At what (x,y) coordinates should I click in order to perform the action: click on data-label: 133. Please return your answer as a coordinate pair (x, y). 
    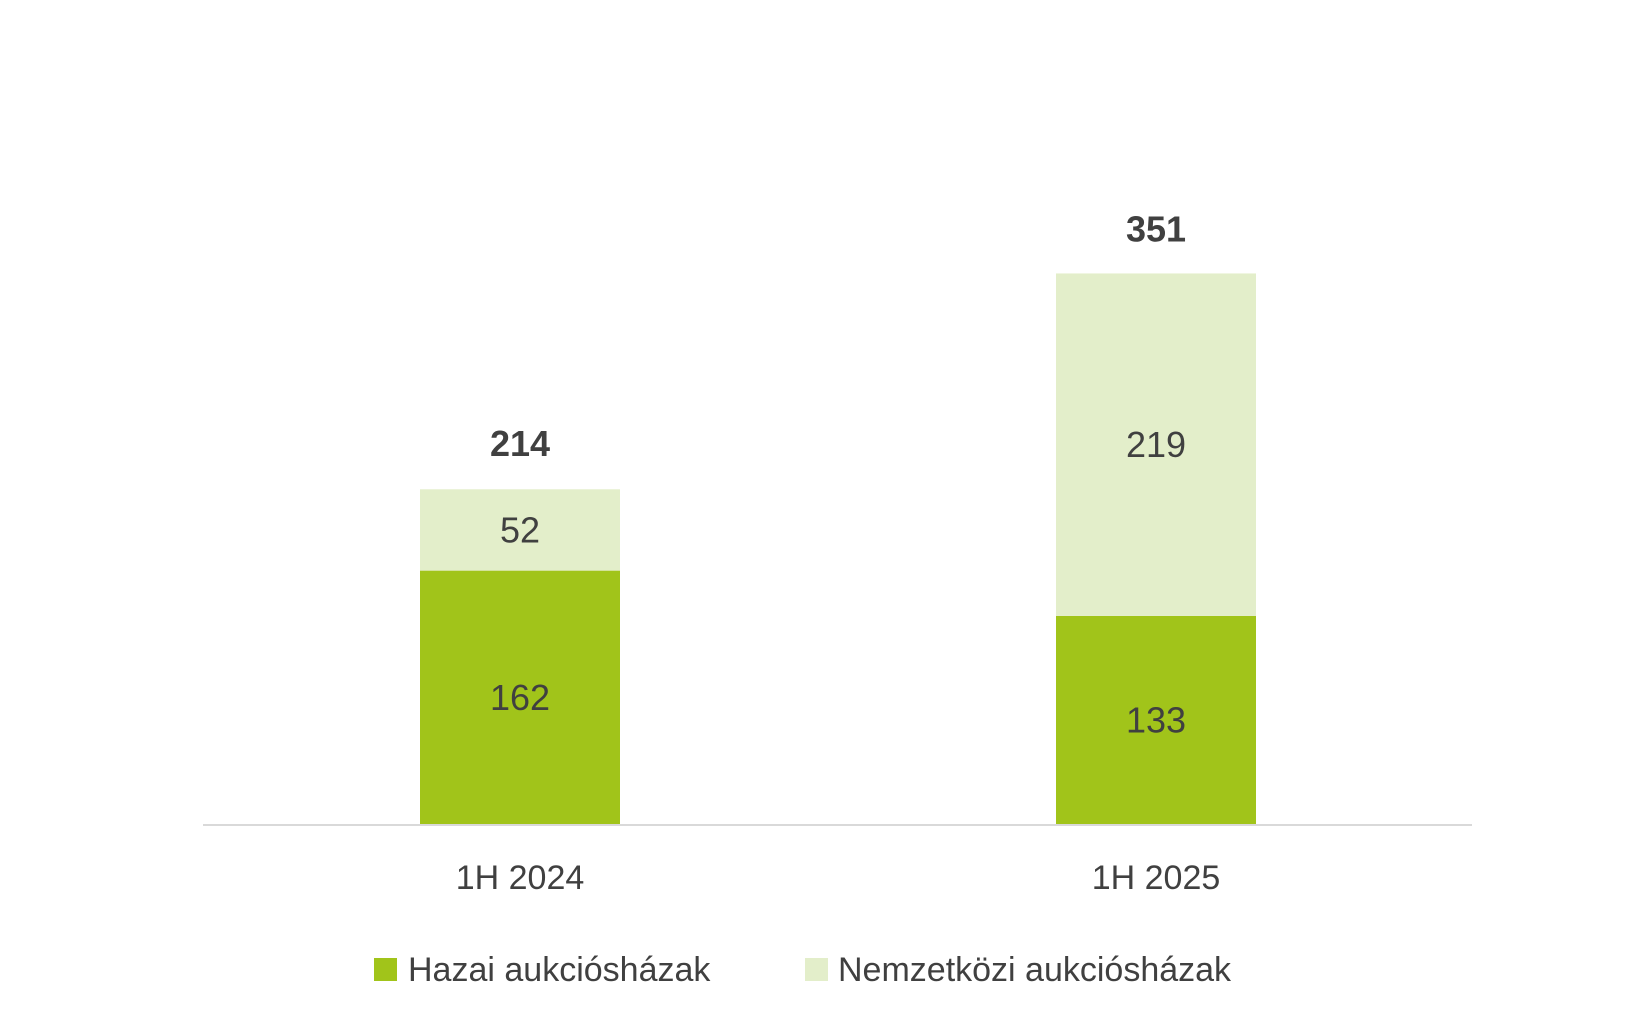
    Looking at the image, I should click on (1156, 719).